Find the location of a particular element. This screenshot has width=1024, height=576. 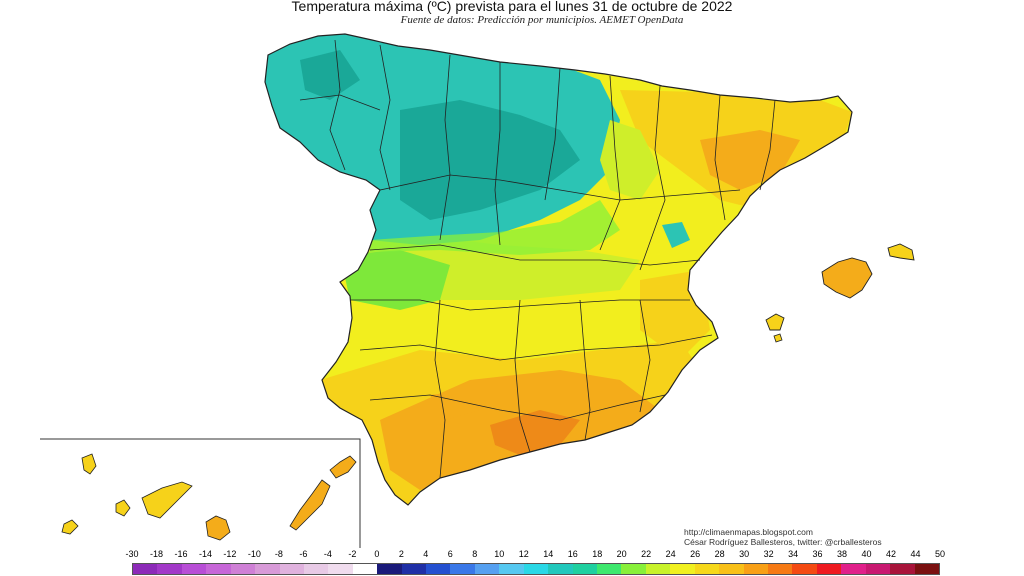

legend-tick-label: -18 is located at coordinates (156, 554).